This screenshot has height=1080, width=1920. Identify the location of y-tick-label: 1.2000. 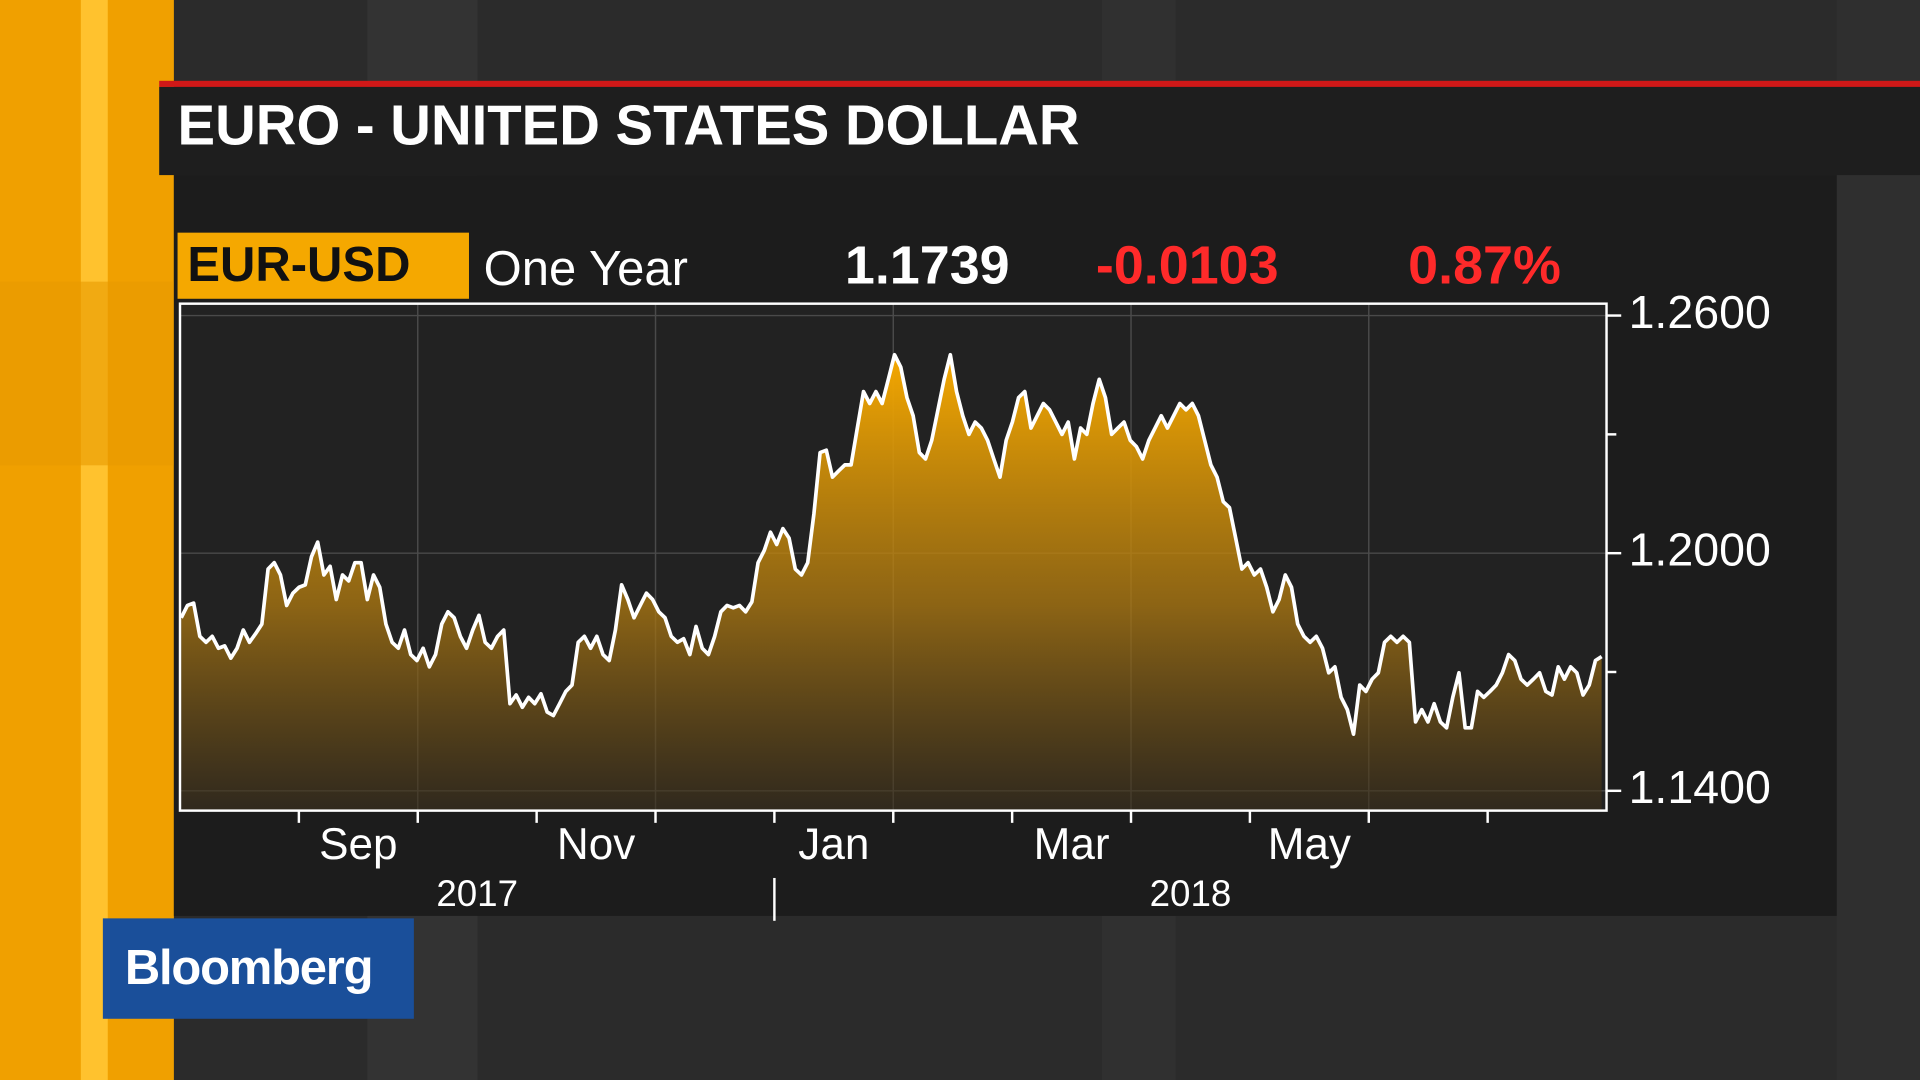
(1700, 549).